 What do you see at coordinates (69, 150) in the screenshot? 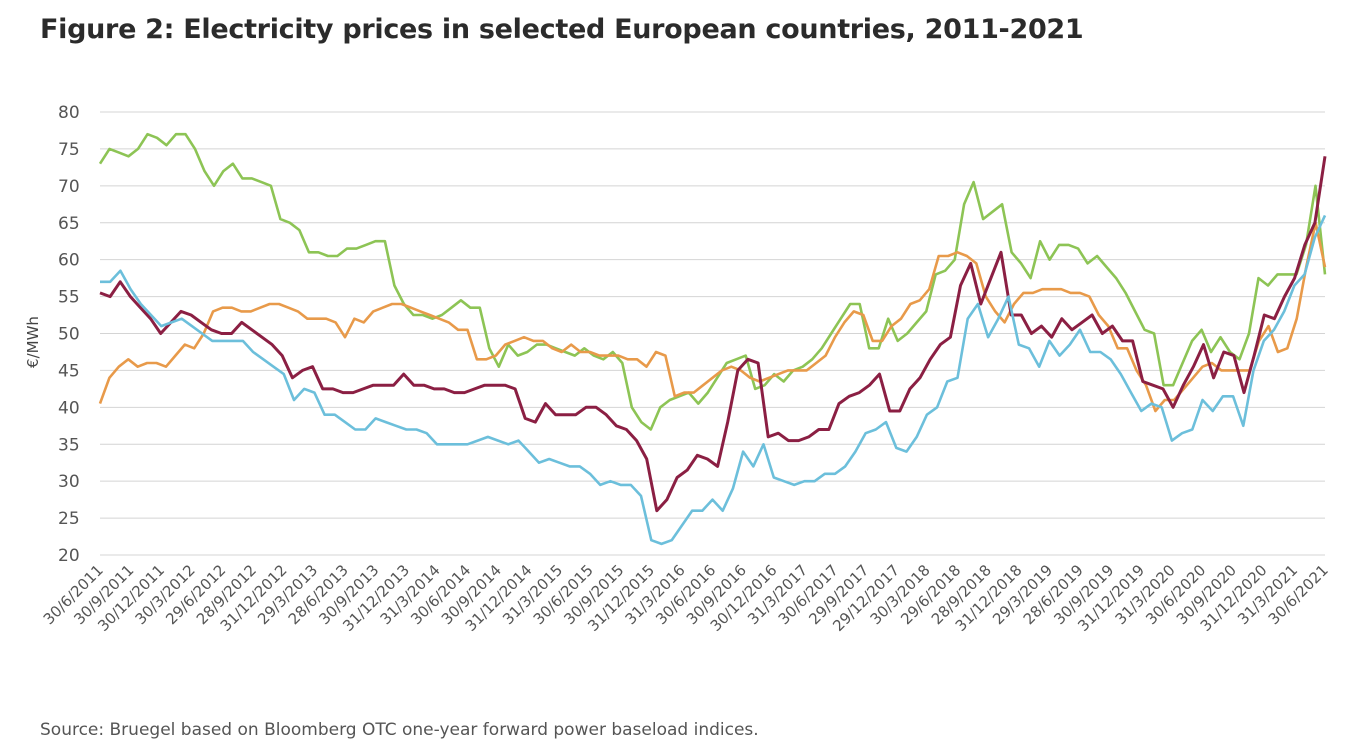
I see `y-tick-label: 75` at bounding box center [69, 150].